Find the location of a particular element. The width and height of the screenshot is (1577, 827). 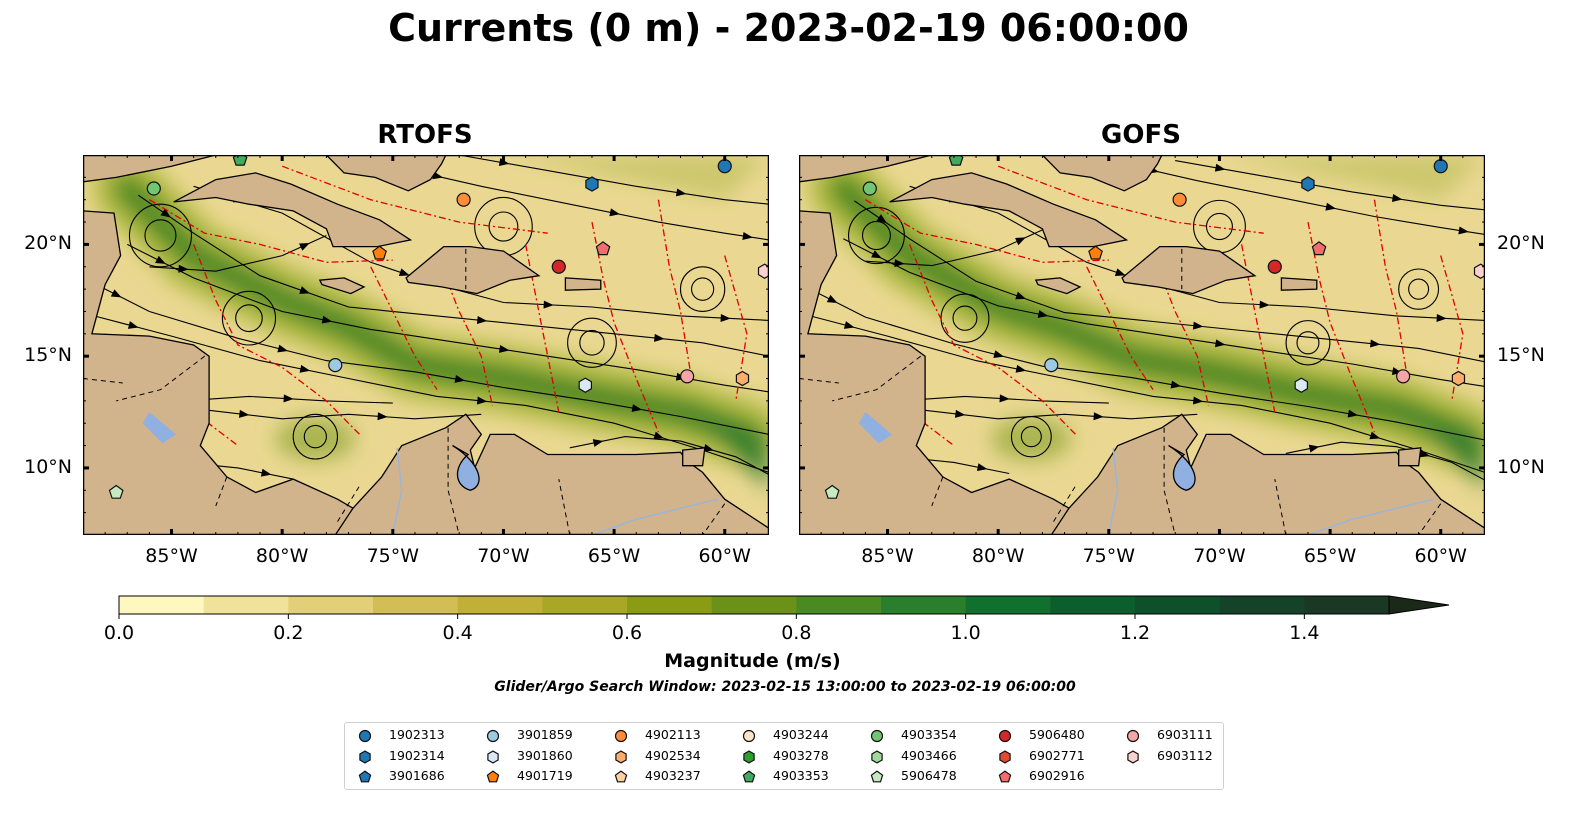

legend-label: 1902313 is located at coordinates (417, 734).